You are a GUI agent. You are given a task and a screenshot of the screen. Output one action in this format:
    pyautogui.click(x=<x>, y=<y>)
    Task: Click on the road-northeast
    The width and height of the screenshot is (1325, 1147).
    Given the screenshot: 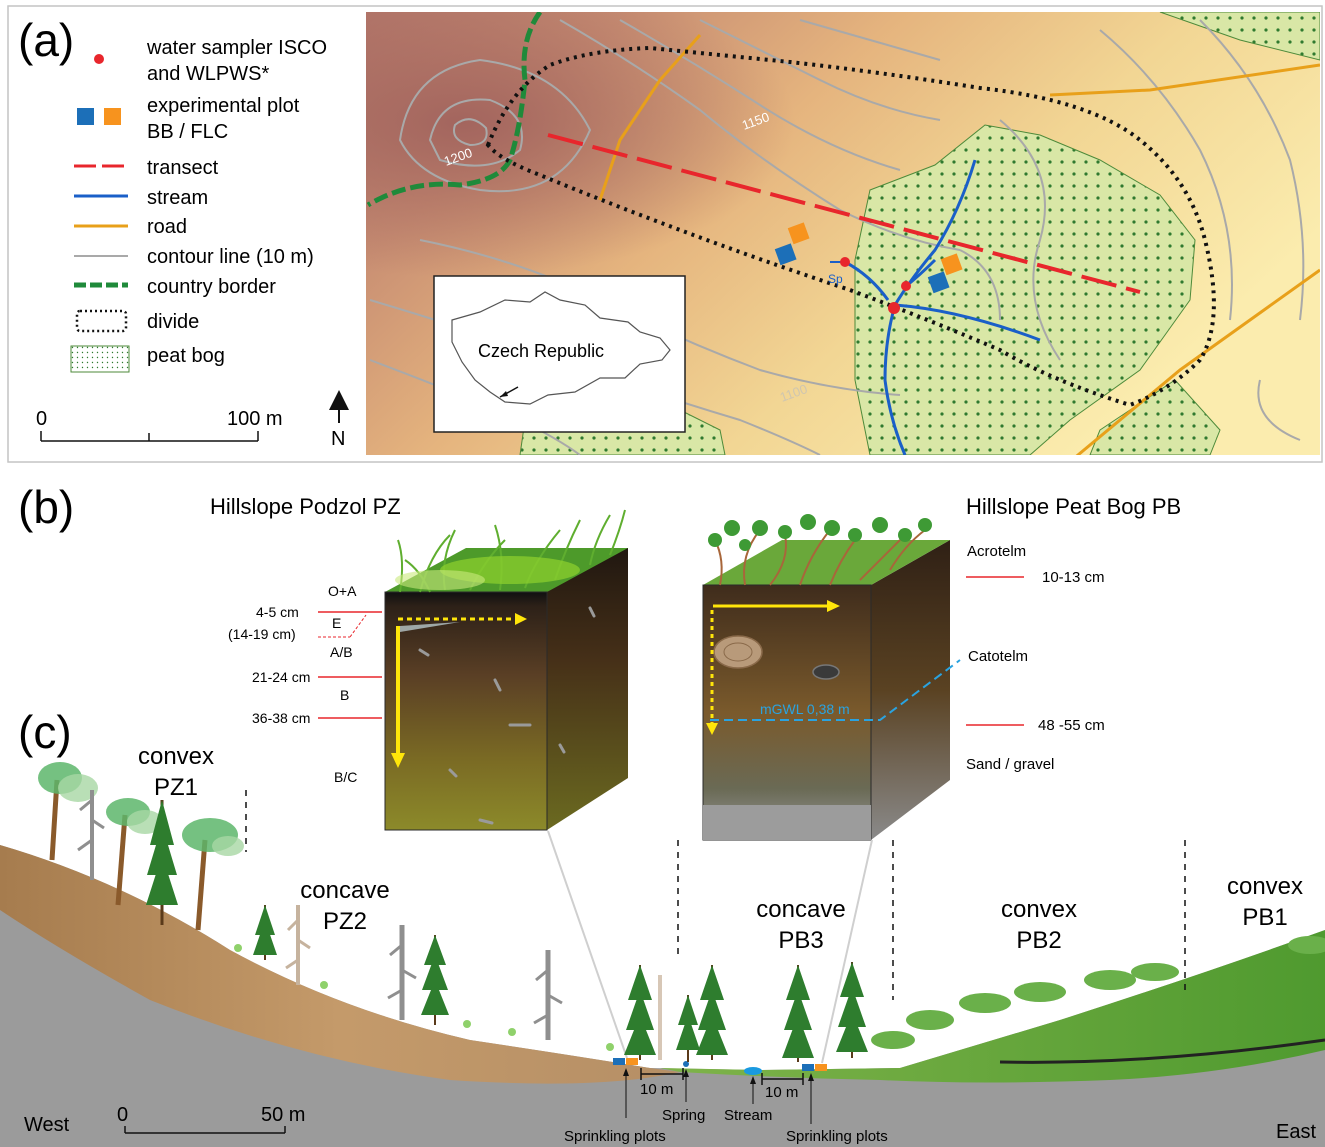 What is the action you would take?
    pyautogui.click(x=1184, y=80)
    